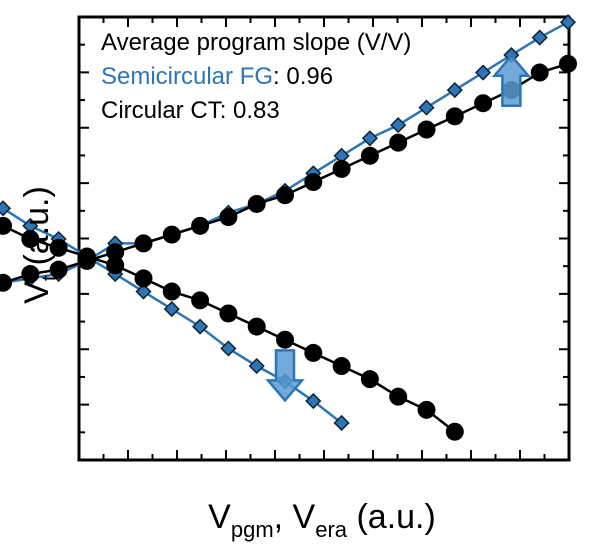  What do you see at coordinates (285, 376) in the screenshot?
I see `arrow-down` at bounding box center [285, 376].